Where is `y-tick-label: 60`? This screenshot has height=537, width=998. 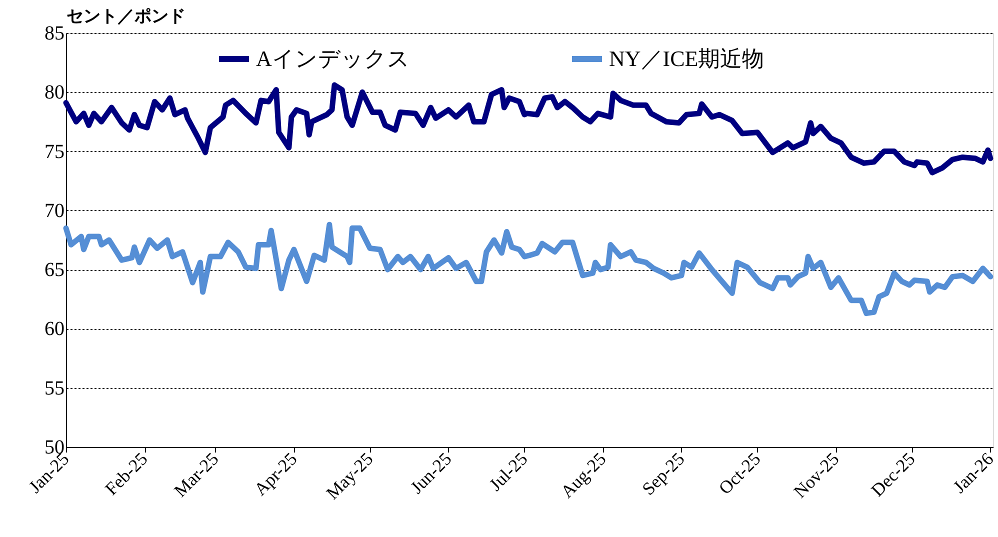 y-tick-label: 60 is located at coordinates (54, 329).